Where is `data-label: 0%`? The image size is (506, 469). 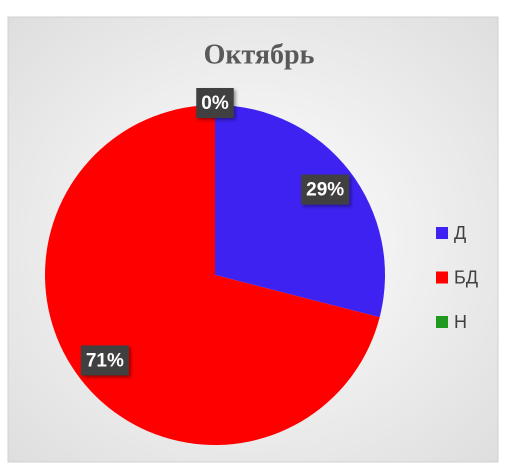 data-label: 0% is located at coordinates (215, 103).